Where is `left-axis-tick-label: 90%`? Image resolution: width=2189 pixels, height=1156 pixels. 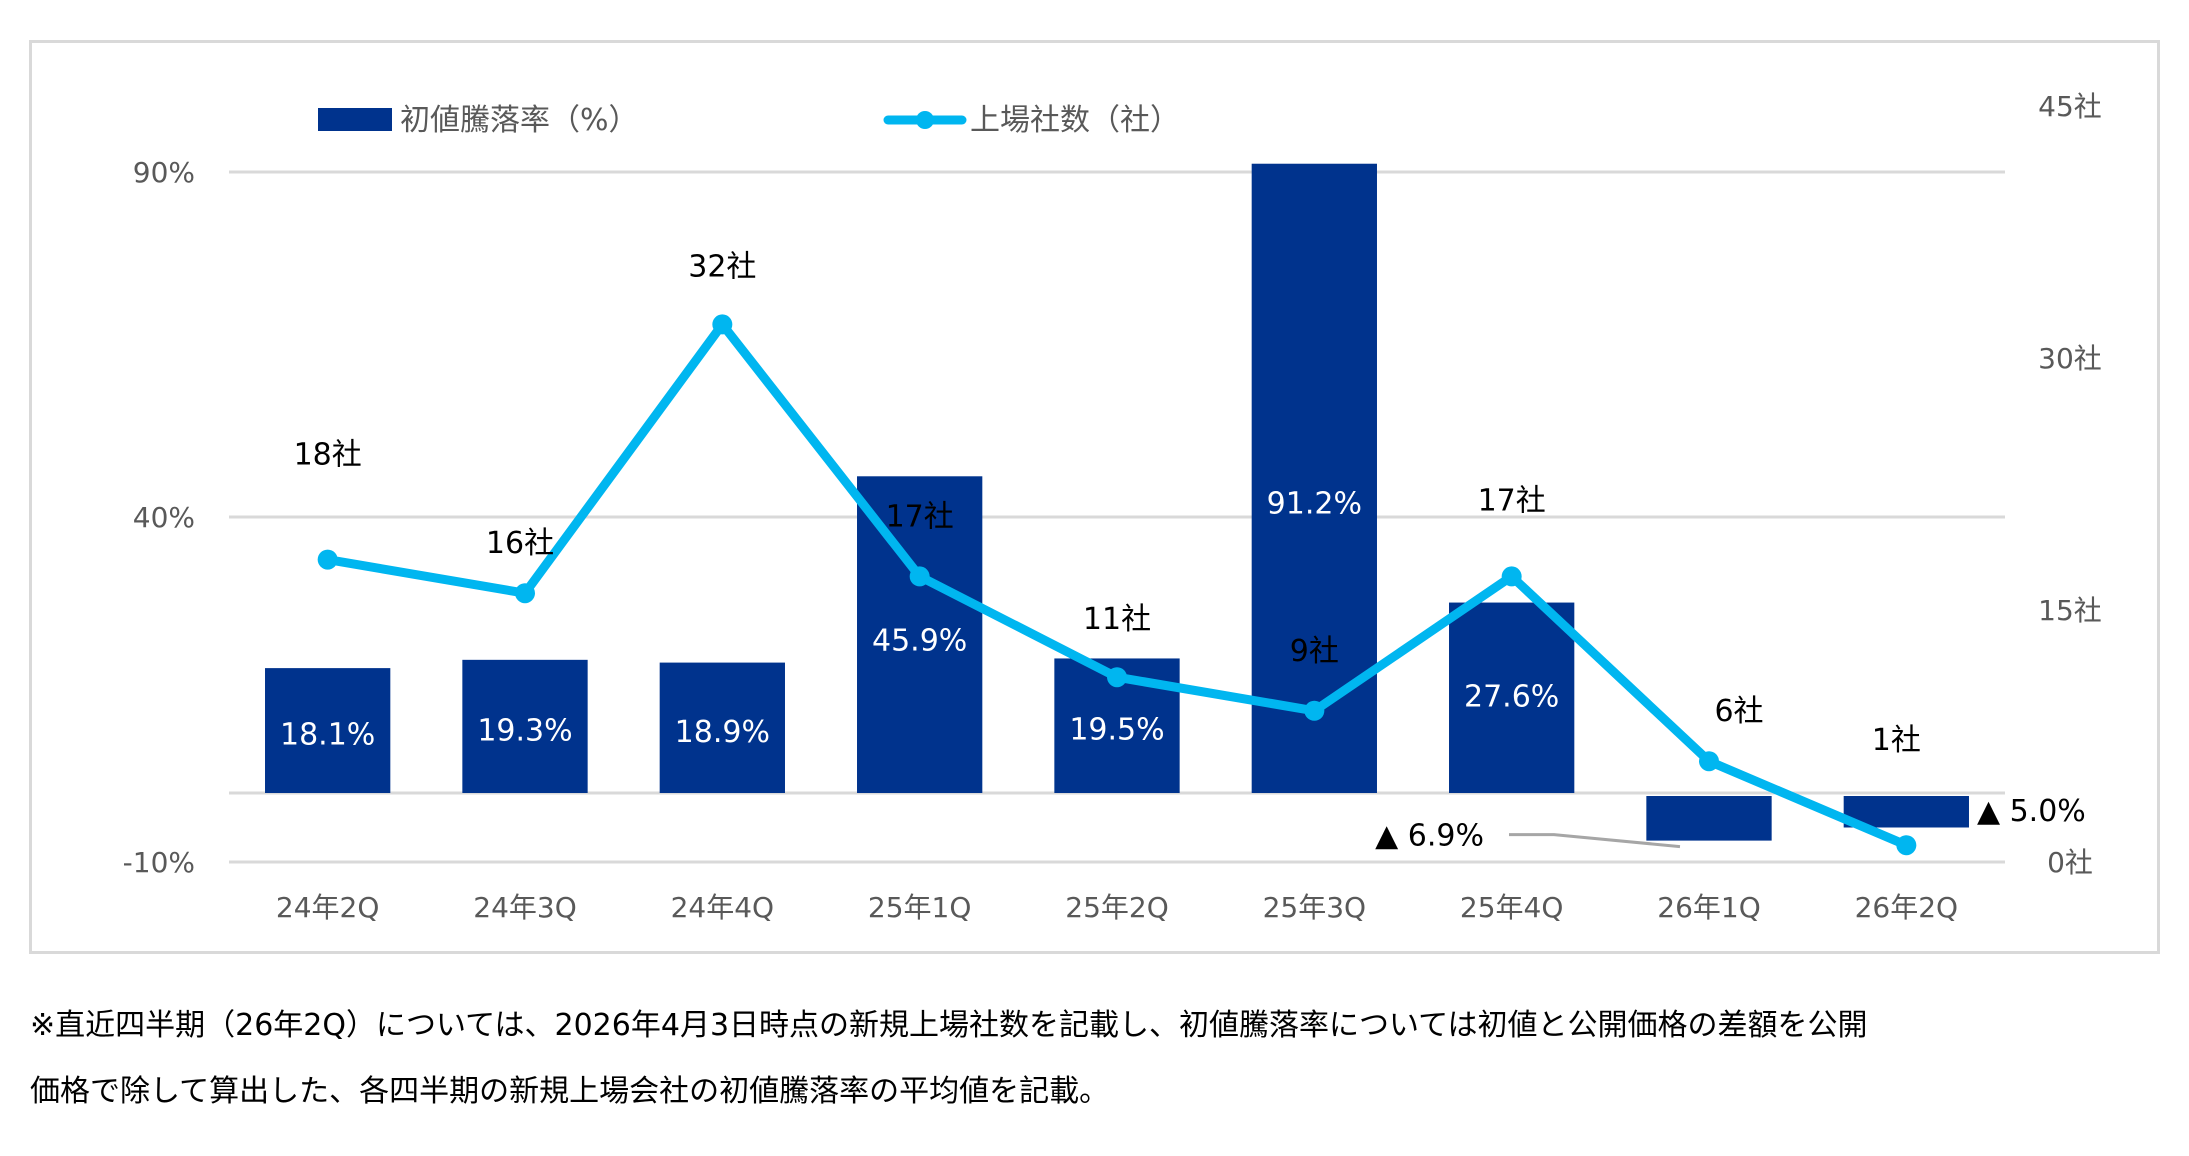 left-axis-tick-label: 90% is located at coordinates (164, 172).